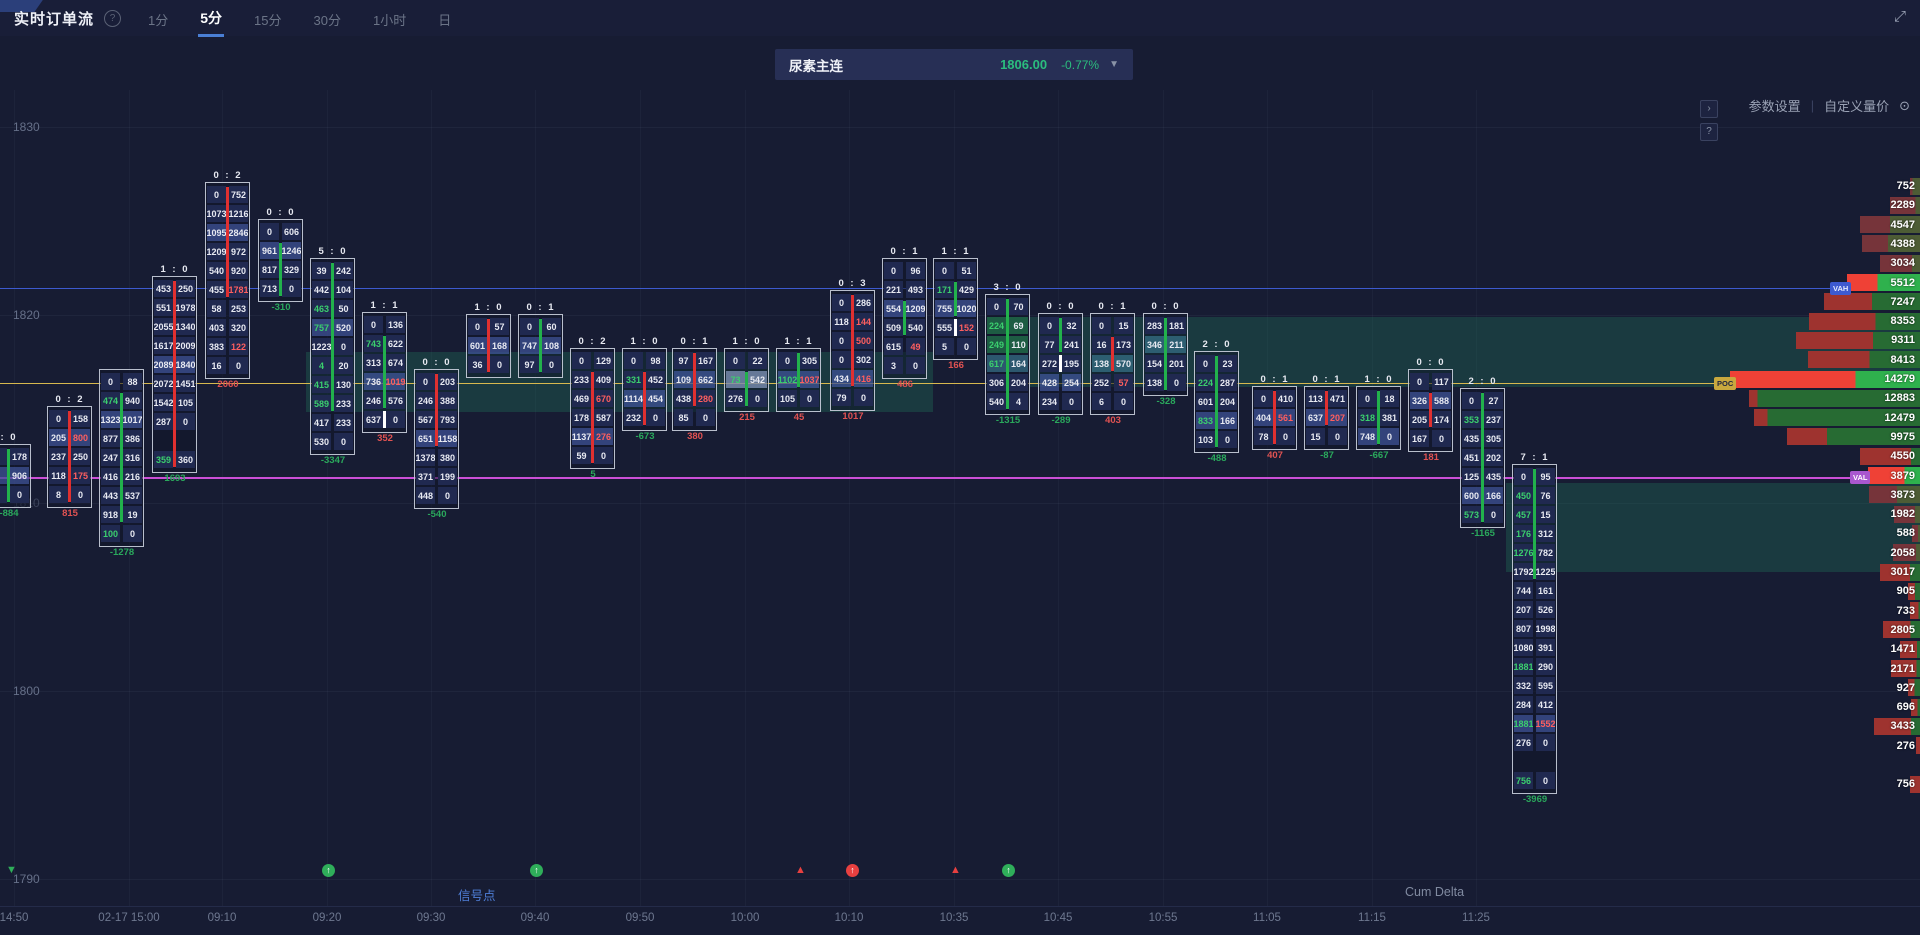 The height and width of the screenshot is (935, 1920). I want to click on footprint-column: : 0 178 90650 -884, so click(16, 475).